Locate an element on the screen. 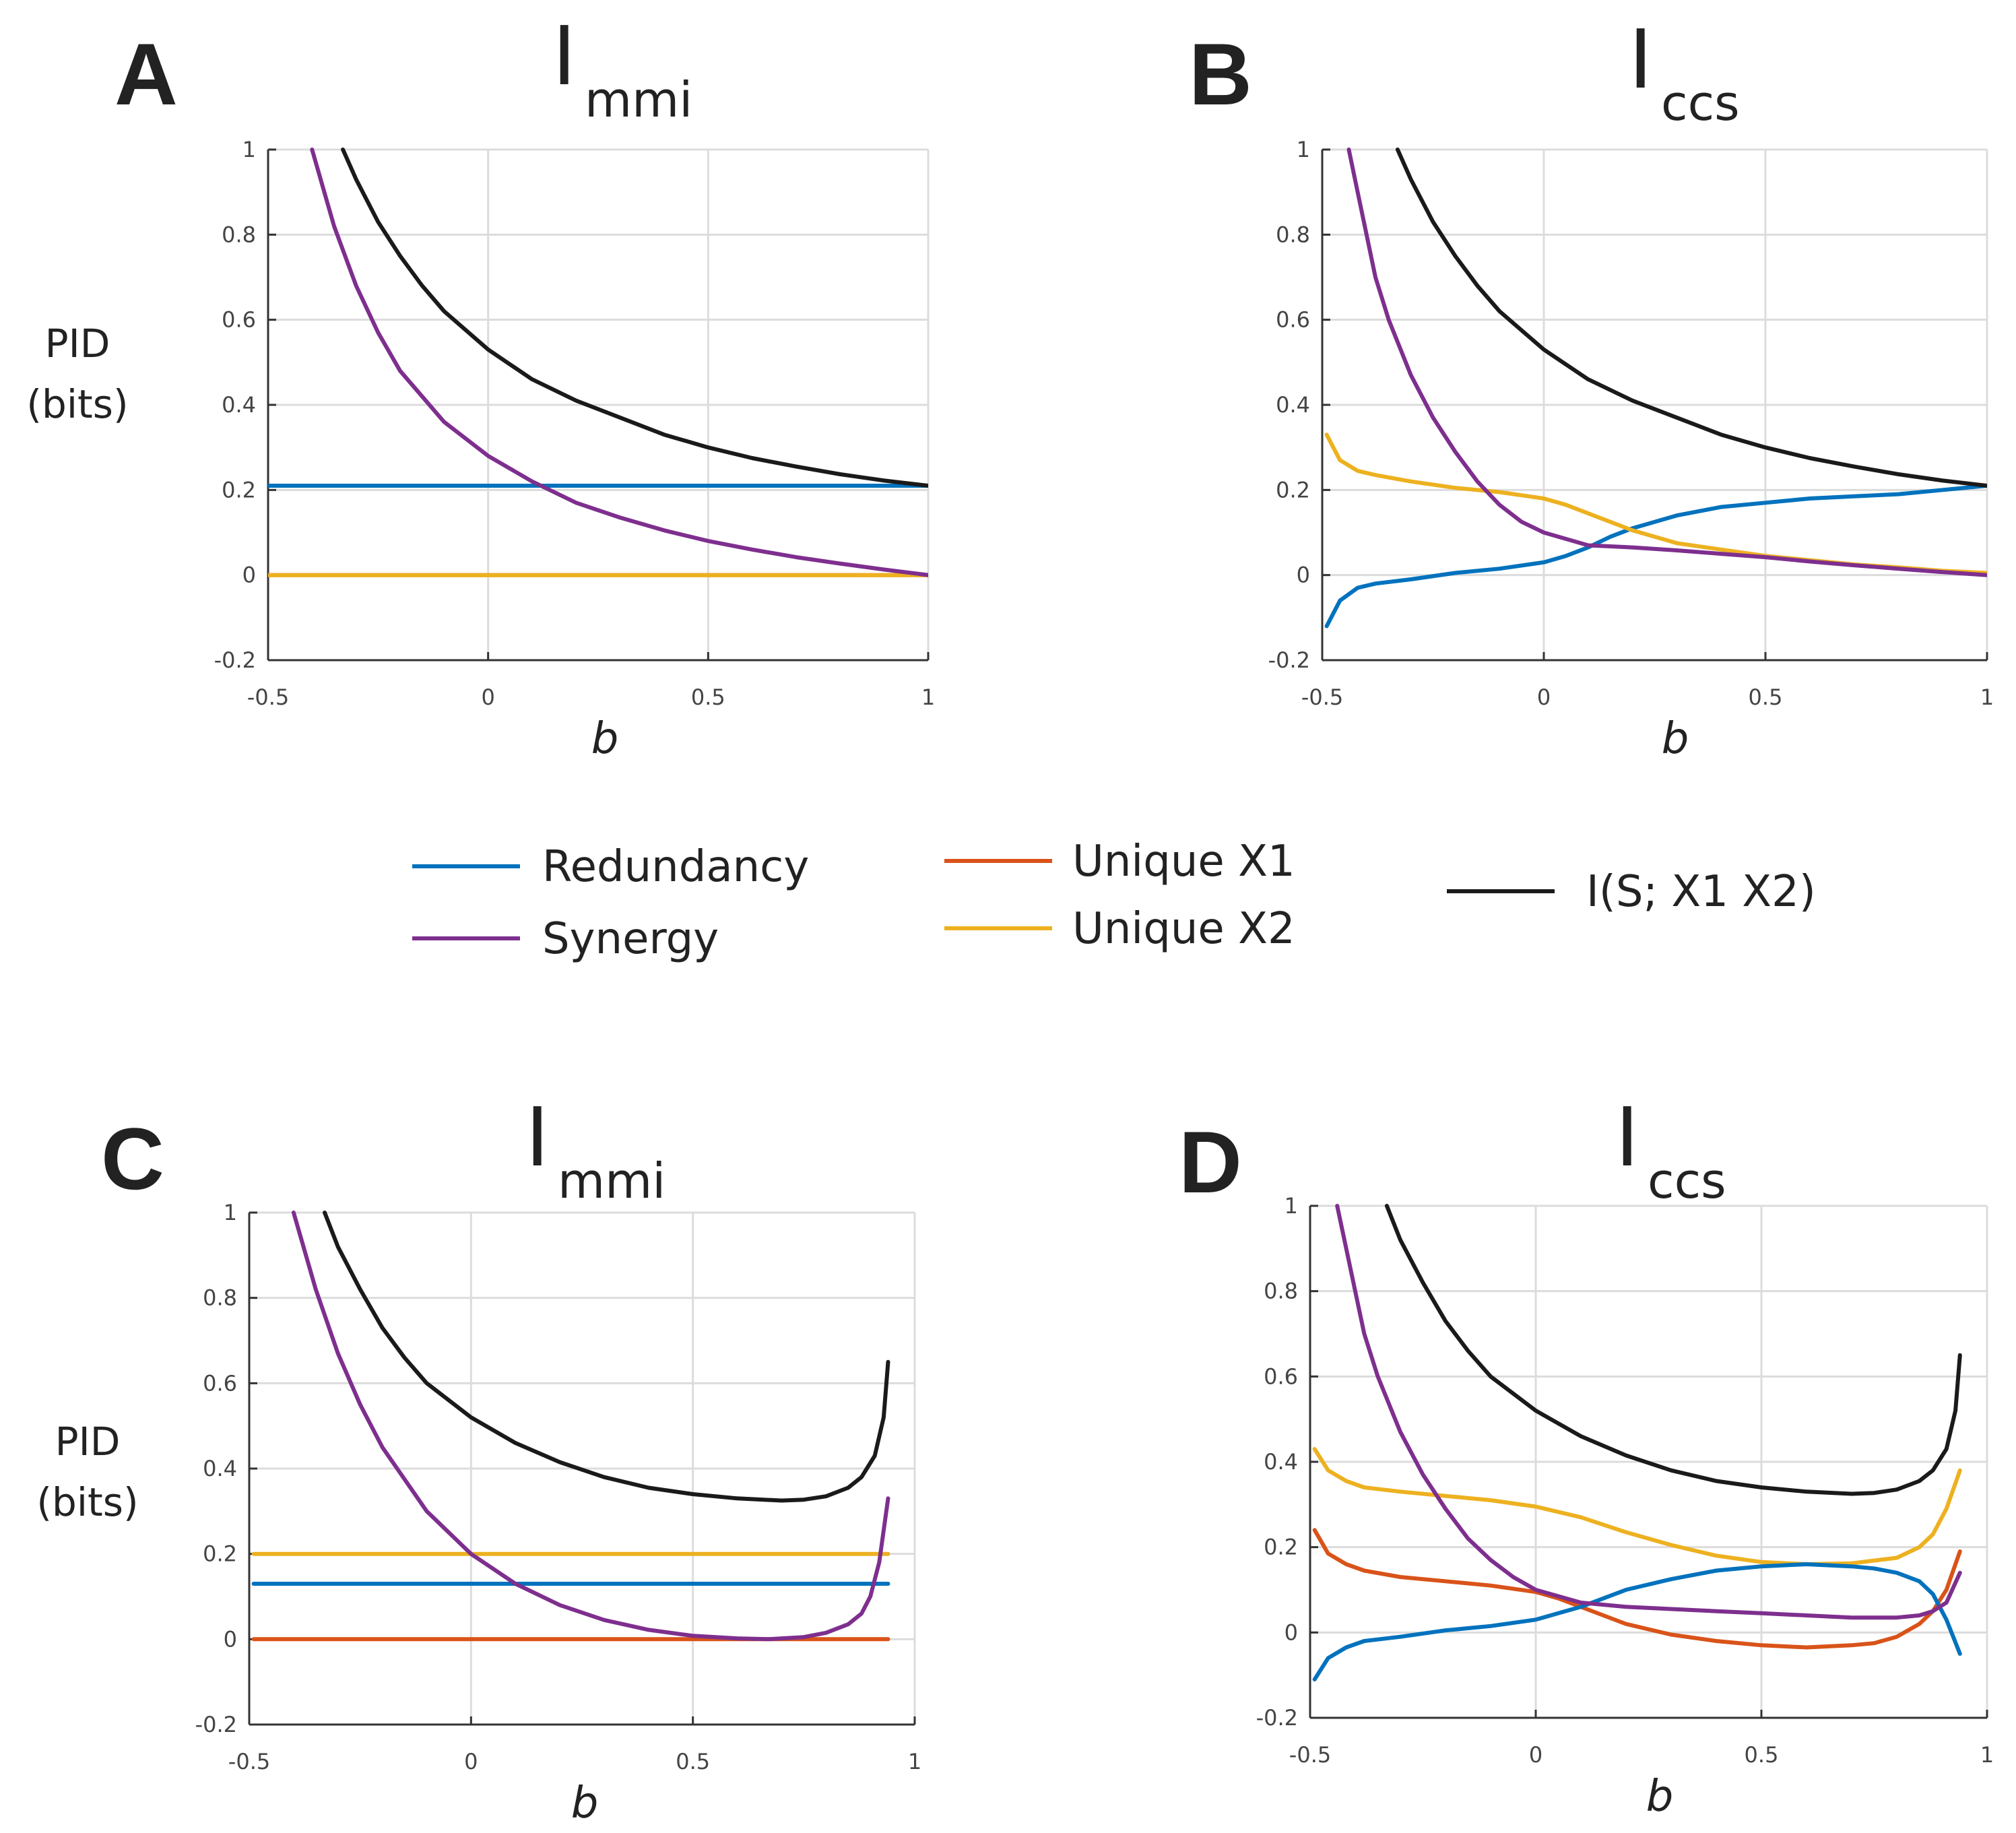 The image size is (2016, 1833). y-tick-label-d-6: 1 is located at coordinates (1291, 1206).